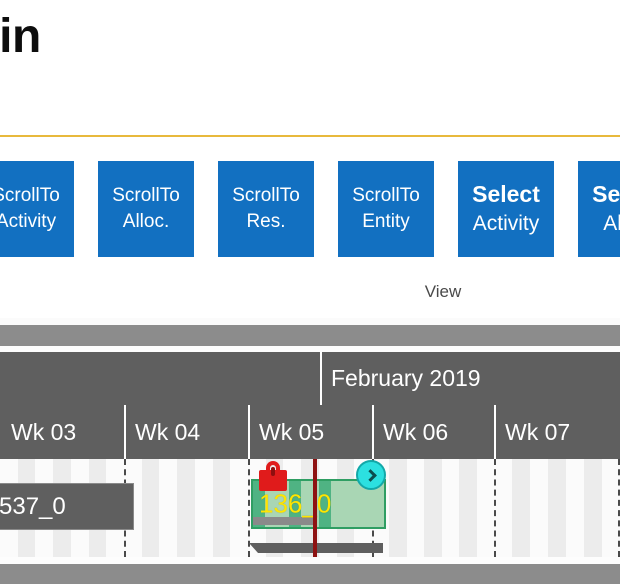 This screenshot has width=620, height=584. Describe the element at coordinates (146, 221) in the screenshot. I see `scrollto-alloc-label-line2: Alloc.` at that location.